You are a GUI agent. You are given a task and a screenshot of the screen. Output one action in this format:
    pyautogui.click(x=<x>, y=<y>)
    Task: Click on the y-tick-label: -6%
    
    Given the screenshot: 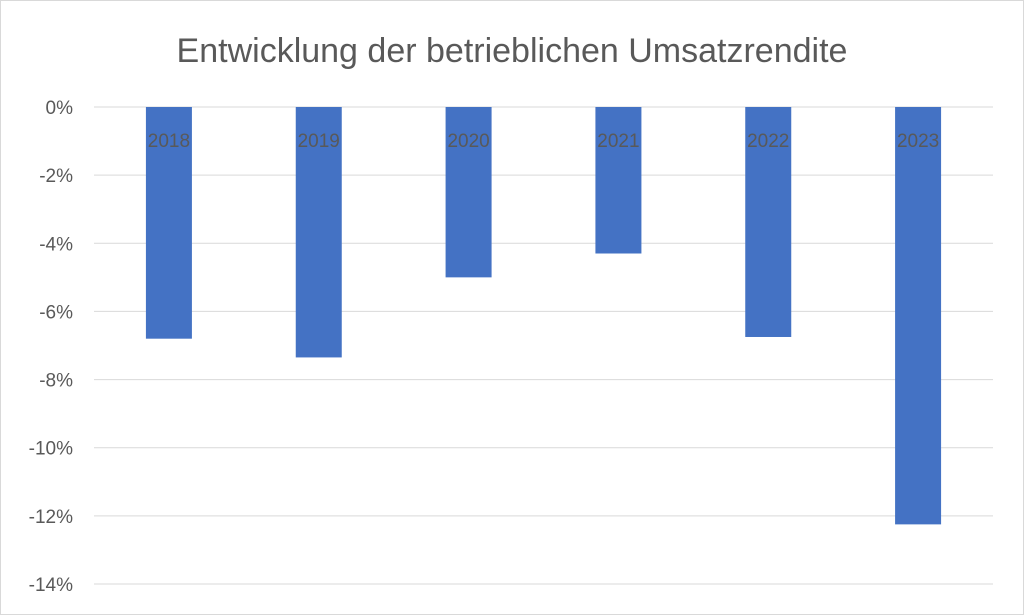 What is the action you would take?
    pyautogui.click(x=56, y=312)
    